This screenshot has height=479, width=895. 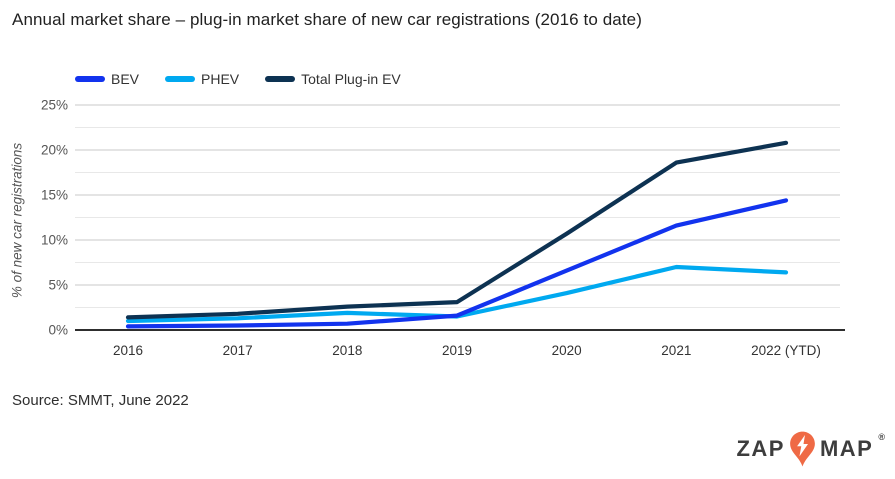 What do you see at coordinates (180, 79) in the screenshot?
I see `phev-swatch` at bounding box center [180, 79].